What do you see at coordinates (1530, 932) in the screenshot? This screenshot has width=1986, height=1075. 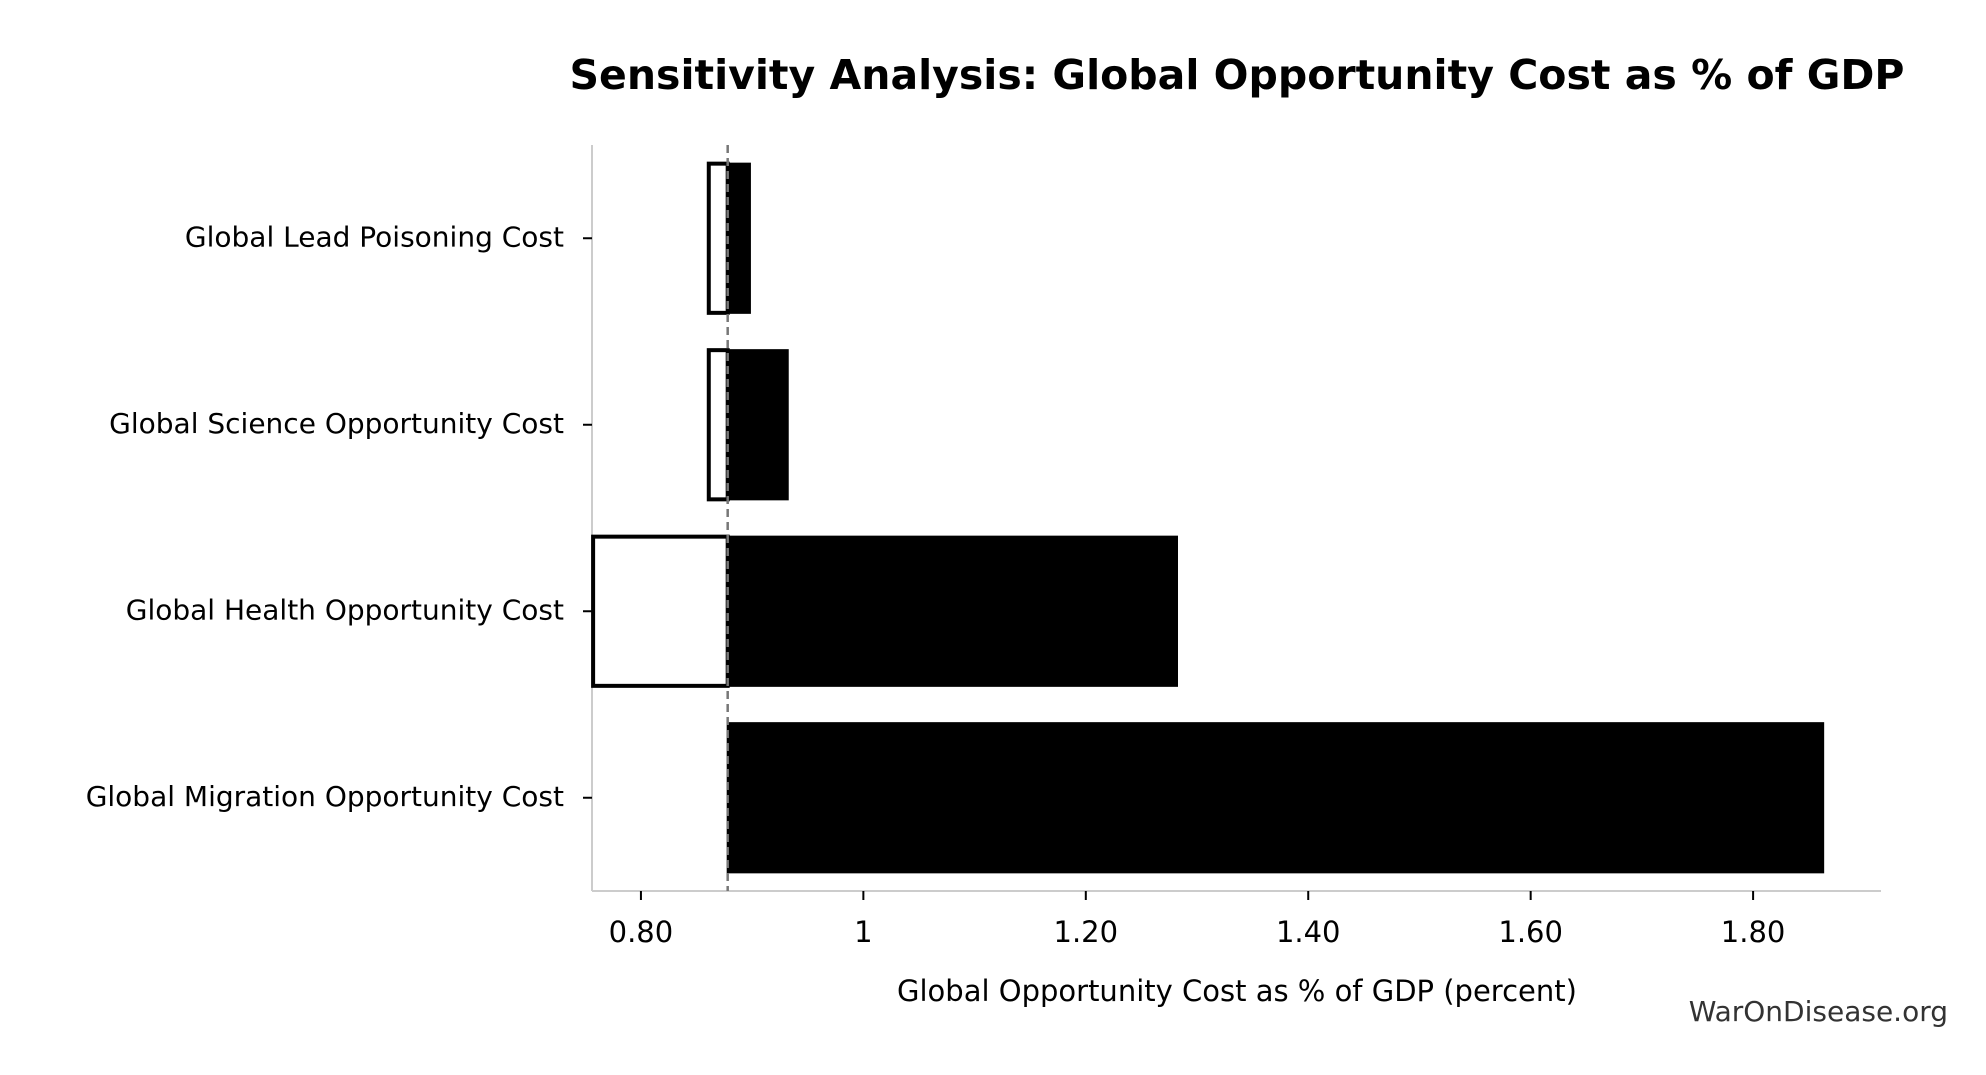 I see `x-tick-label: 1.60` at bounding box center [1530, 932].